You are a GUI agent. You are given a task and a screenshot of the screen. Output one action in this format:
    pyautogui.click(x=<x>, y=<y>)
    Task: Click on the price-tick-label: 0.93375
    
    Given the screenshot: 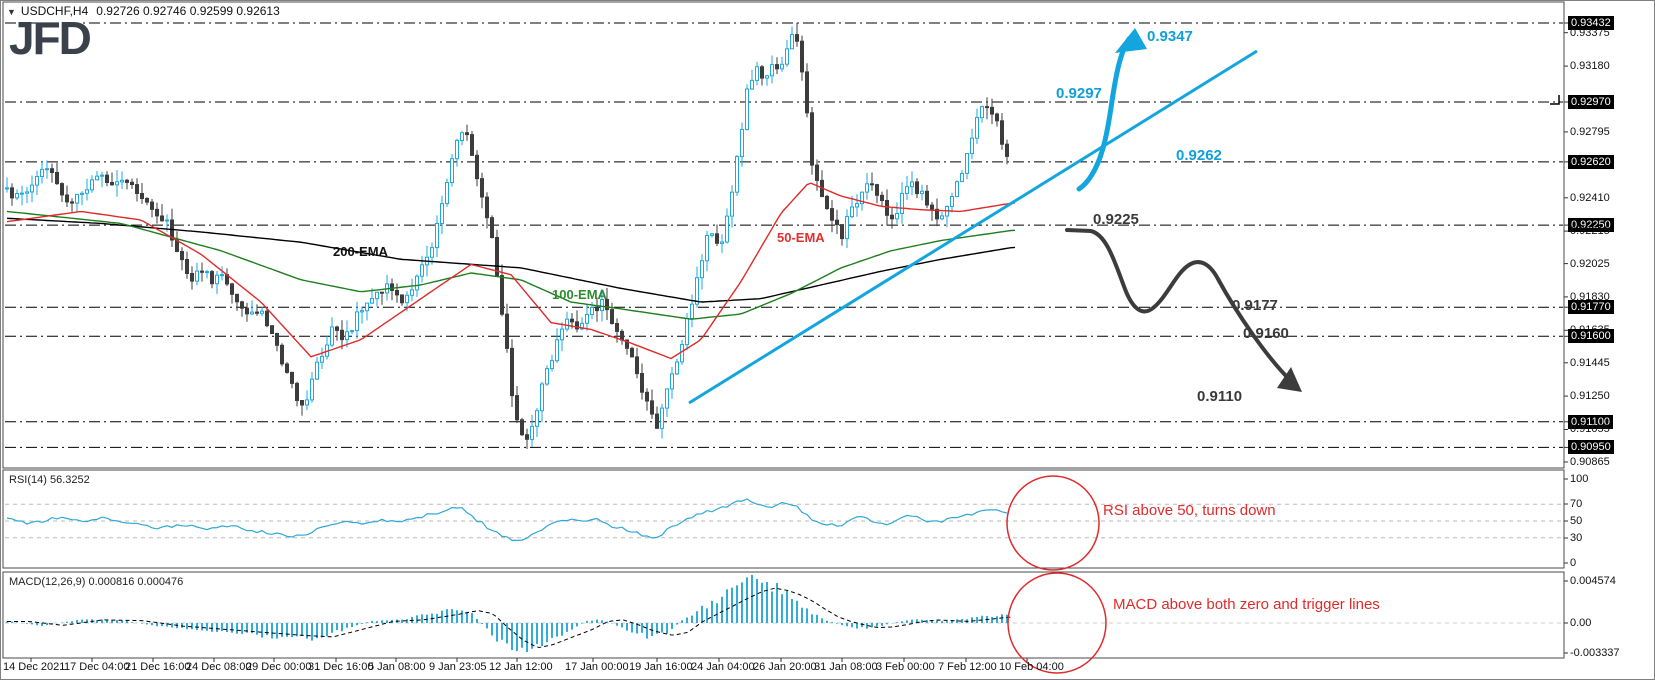 What is the action you would take?
    pyautogui.click(x=1590, y=33)
    